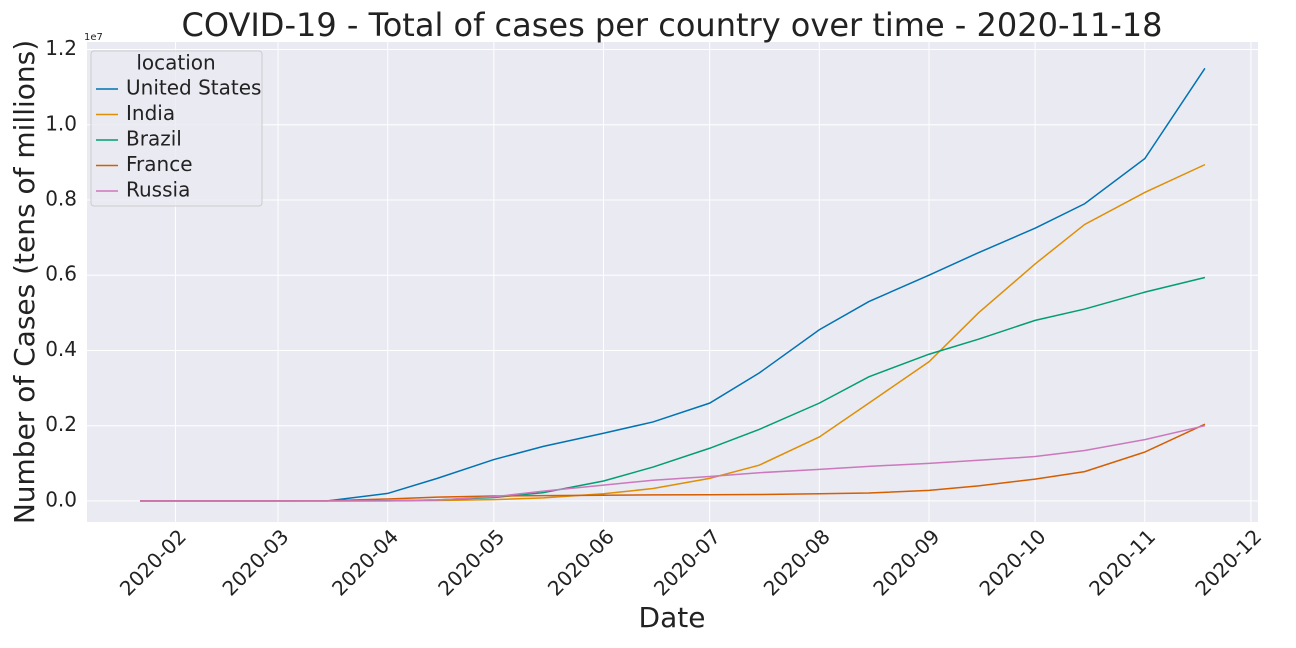  What do you see at coordinates (24, 282) in the screenshot?
I see `y-axis-label: Number of Cases (tens of millions)` at bounding box center [24, 282].